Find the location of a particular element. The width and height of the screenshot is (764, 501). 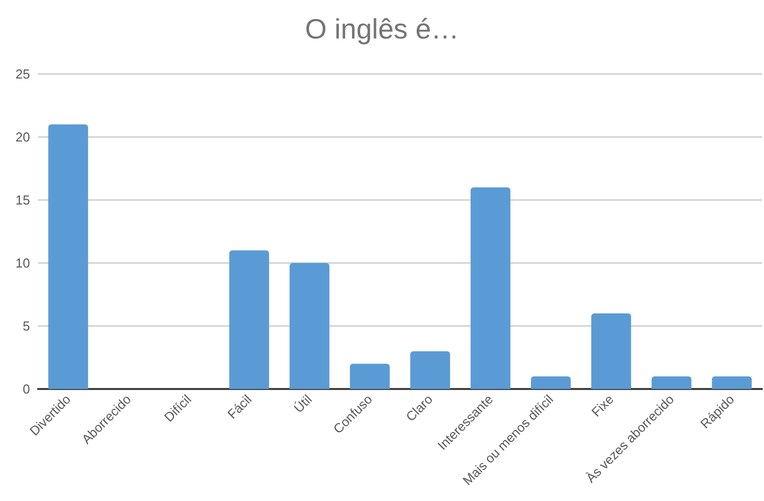

y-tick-label: 20 is located at coordinates (23, 137).